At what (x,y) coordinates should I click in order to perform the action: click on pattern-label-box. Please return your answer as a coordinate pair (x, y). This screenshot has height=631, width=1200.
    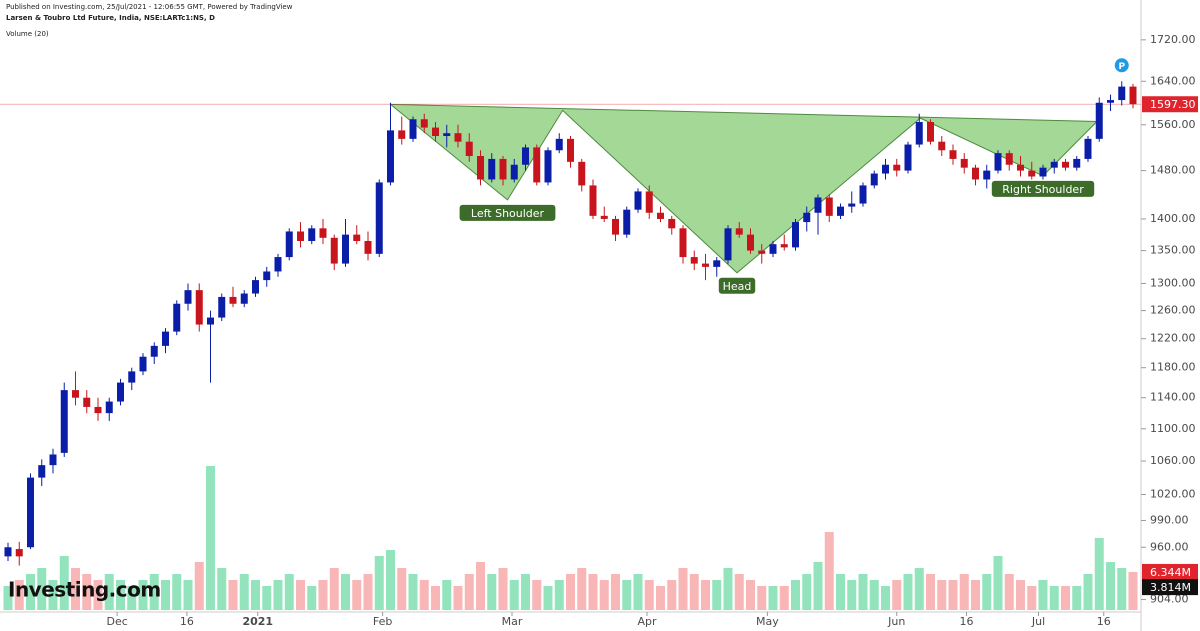
    Looking at the image, I should click on (507, 212).